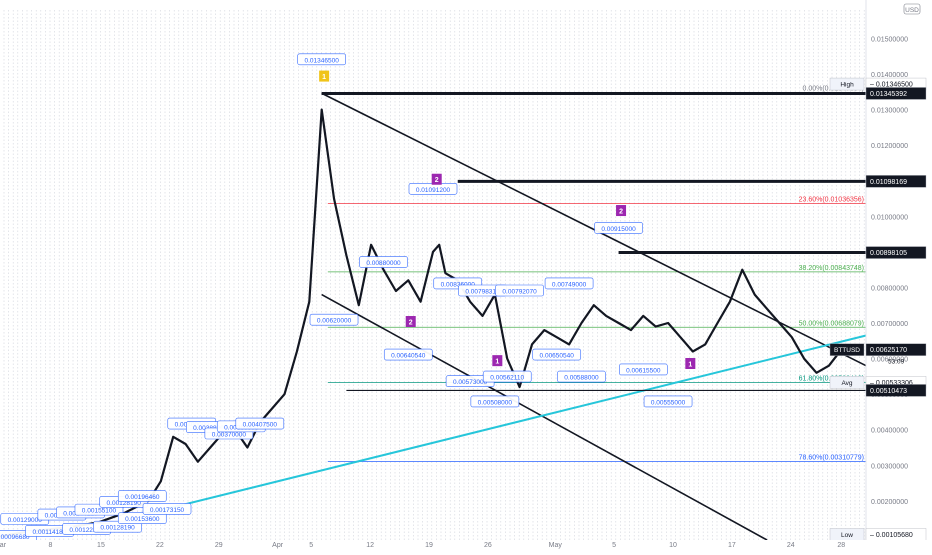 Image resolution: width=932 pixels, height=555 pixels. I want to click on price-point-label: 0.00562110, so click(507, 376).